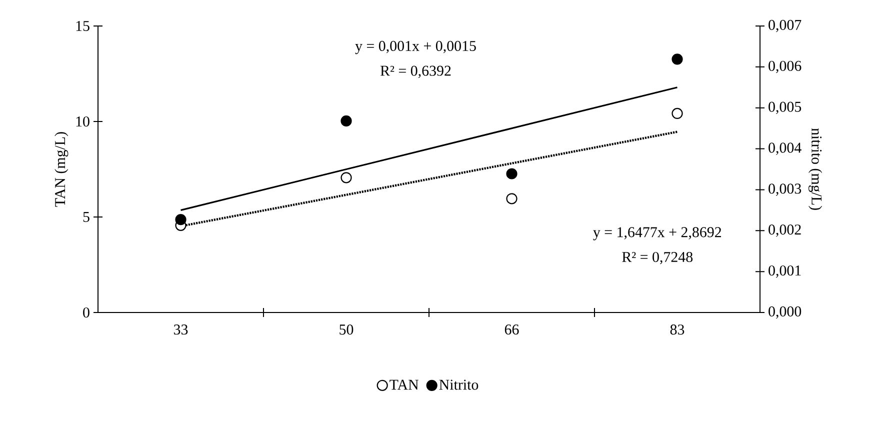  I want to click on annotation: R² = 0,7248, so click(657, 258).